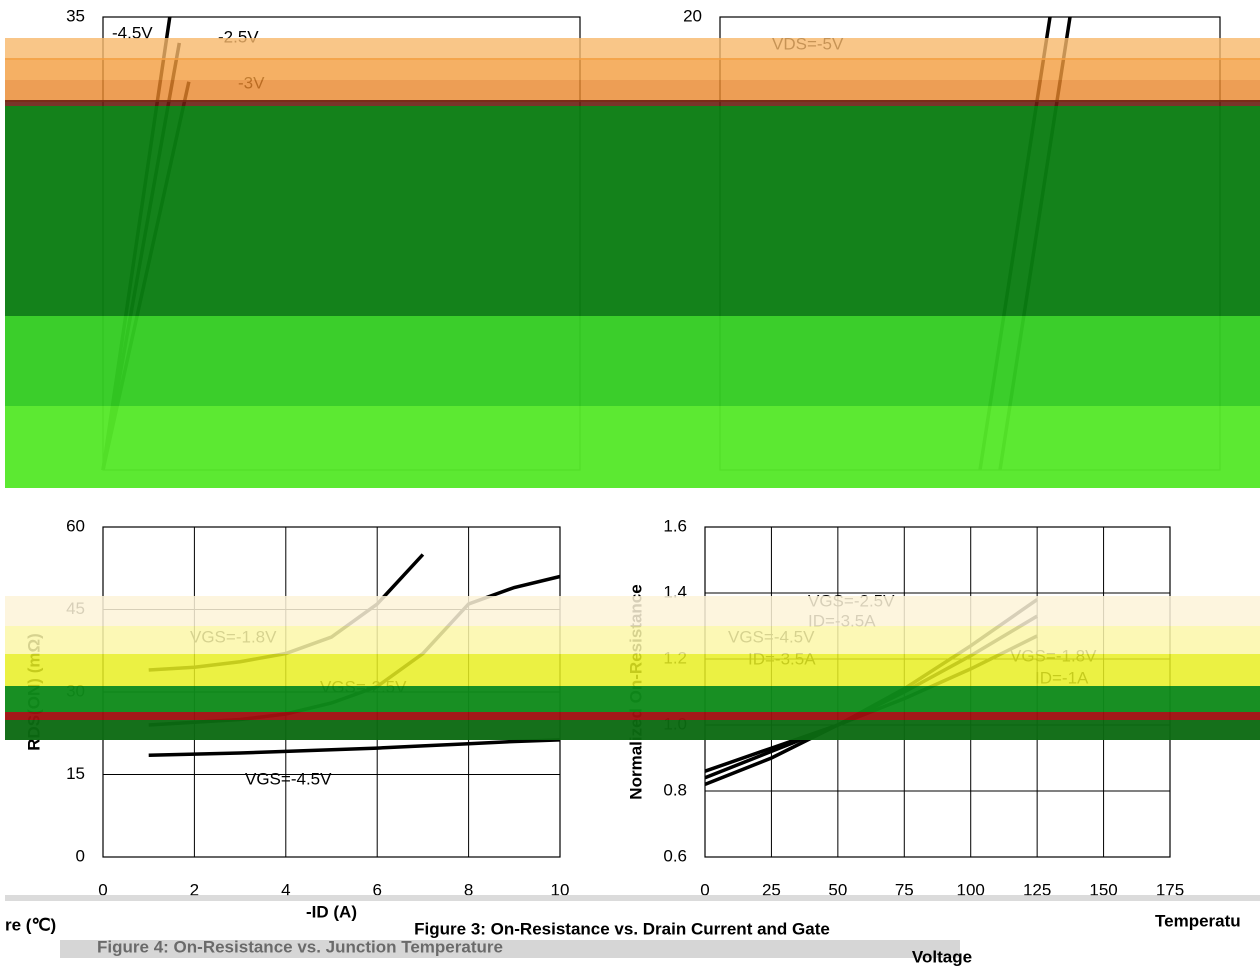 Image resolution: width=1260 pixels, height=973 pixels. What do you see at coordinates (80, 855) in the screenshot?
I see `y-tick-label: 0` at bounding box center [80, 855].